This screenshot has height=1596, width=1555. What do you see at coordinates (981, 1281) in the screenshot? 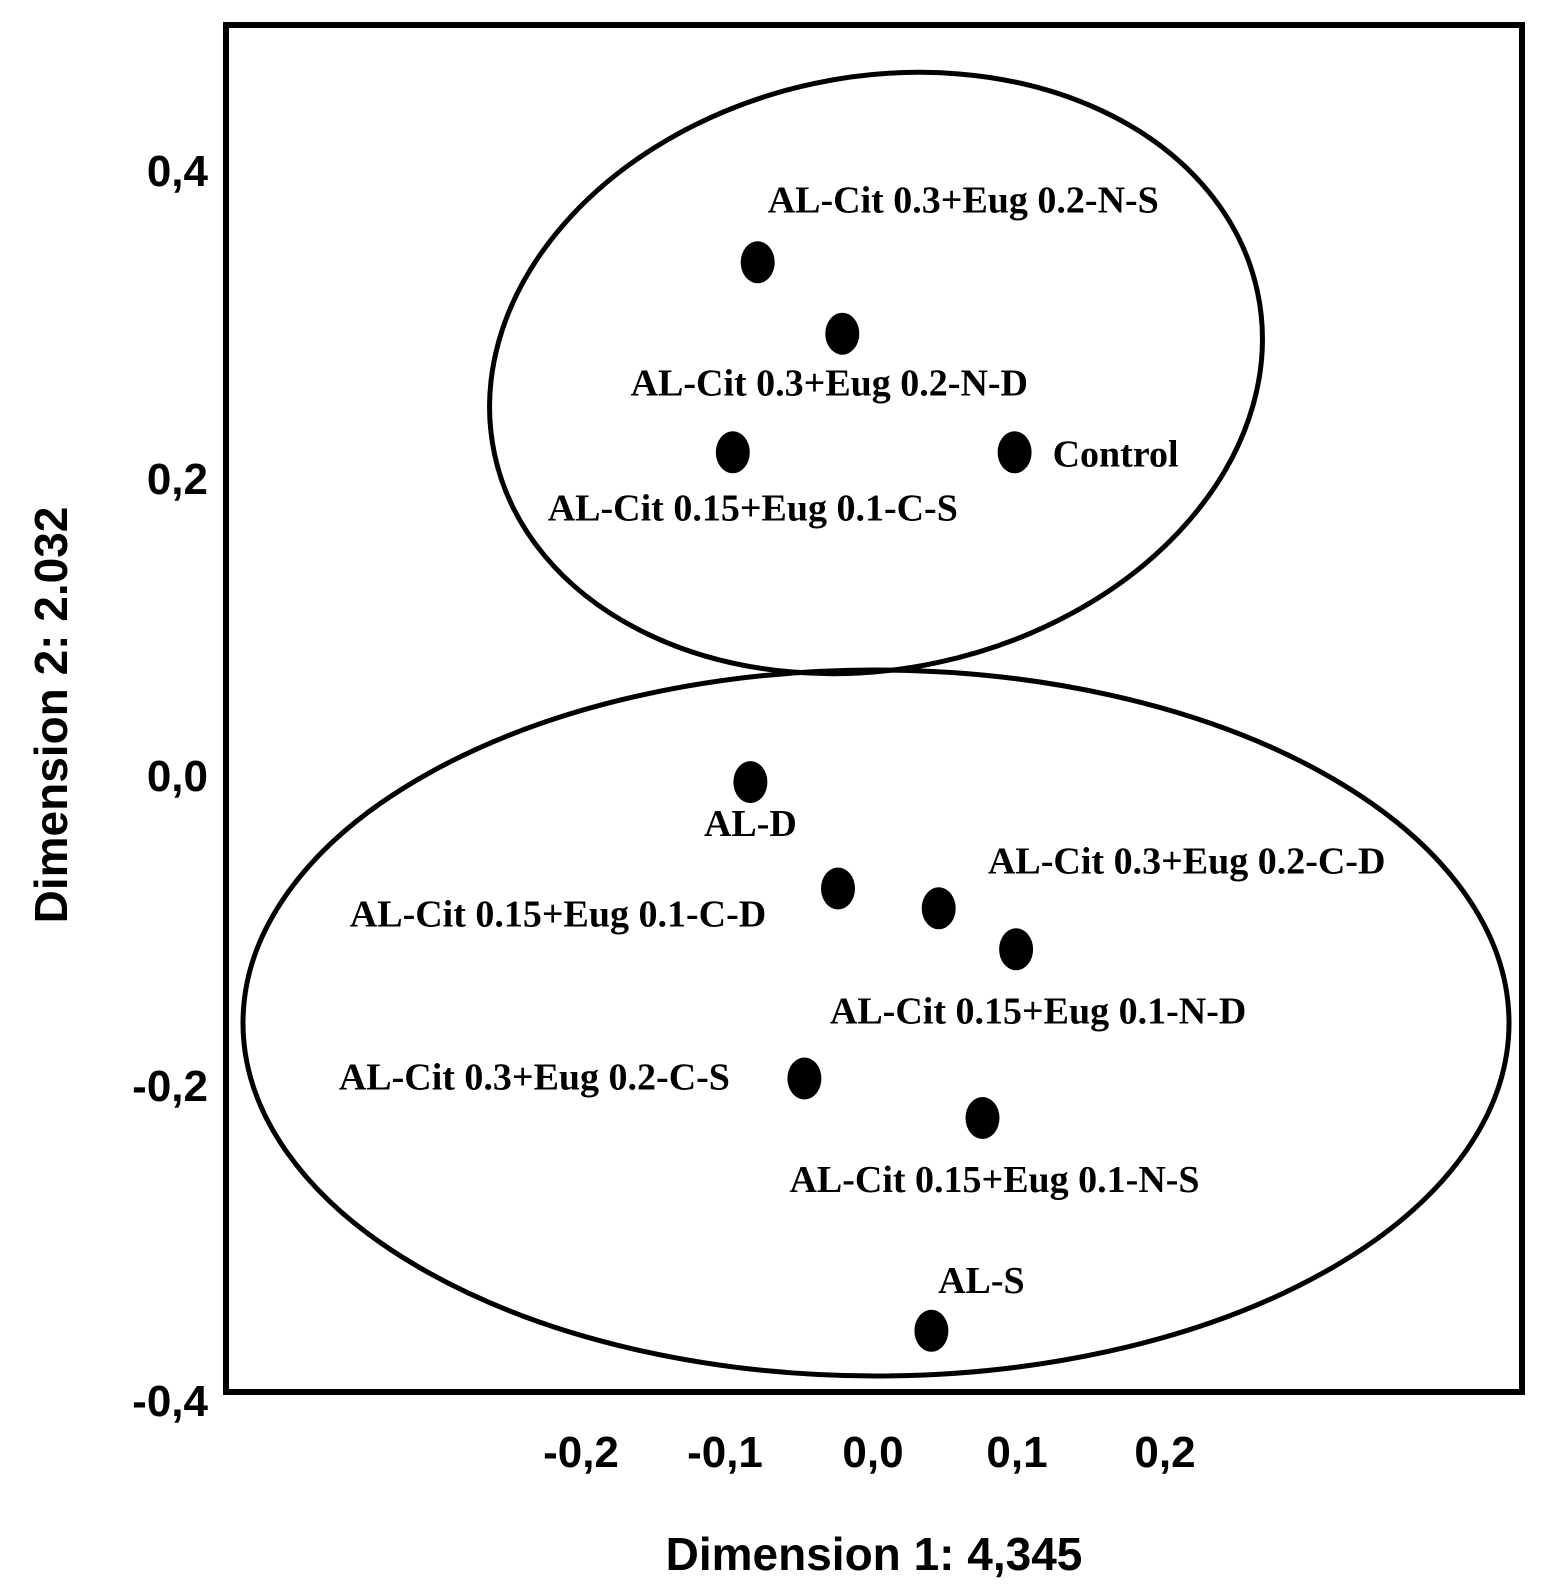
I see `point-label: AL-S` at bounding box center [981, 1281].